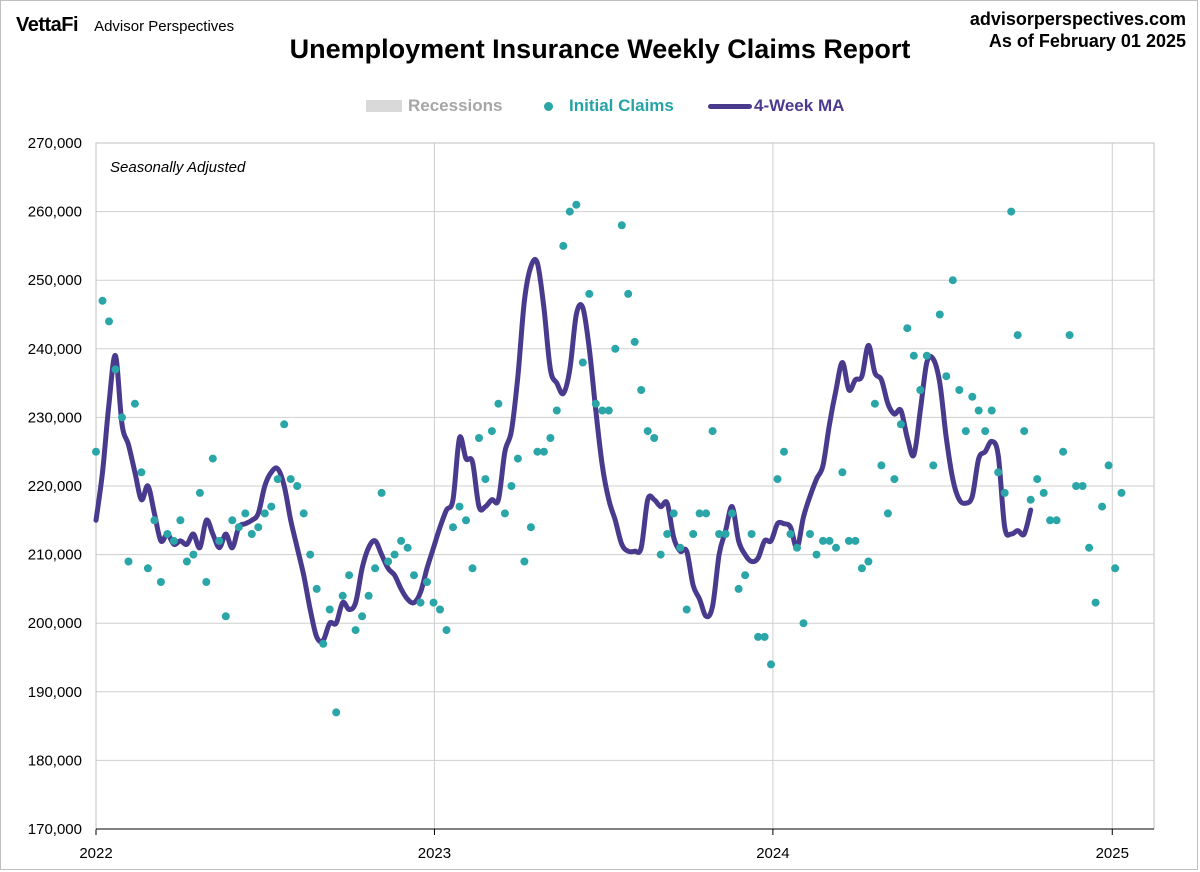 Image resolution: width=1200 pixels, height=872 pixels. What do you see at coordinates (548, 106) in the screenshot?
I see `initial-claims-marker-icon` at bounding box center [548, 106].